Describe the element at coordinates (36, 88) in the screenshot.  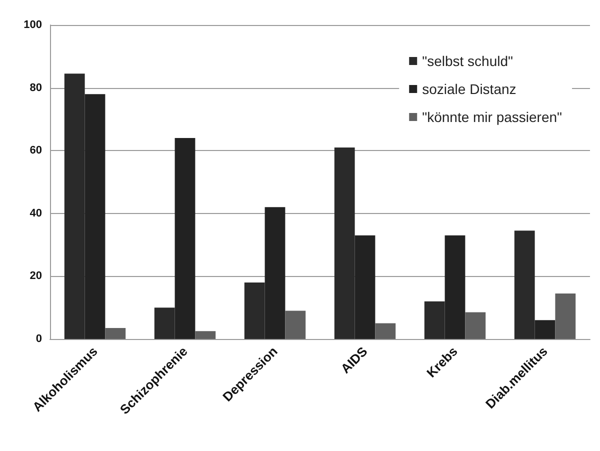
I see `y-tick-label: 80` at that location.